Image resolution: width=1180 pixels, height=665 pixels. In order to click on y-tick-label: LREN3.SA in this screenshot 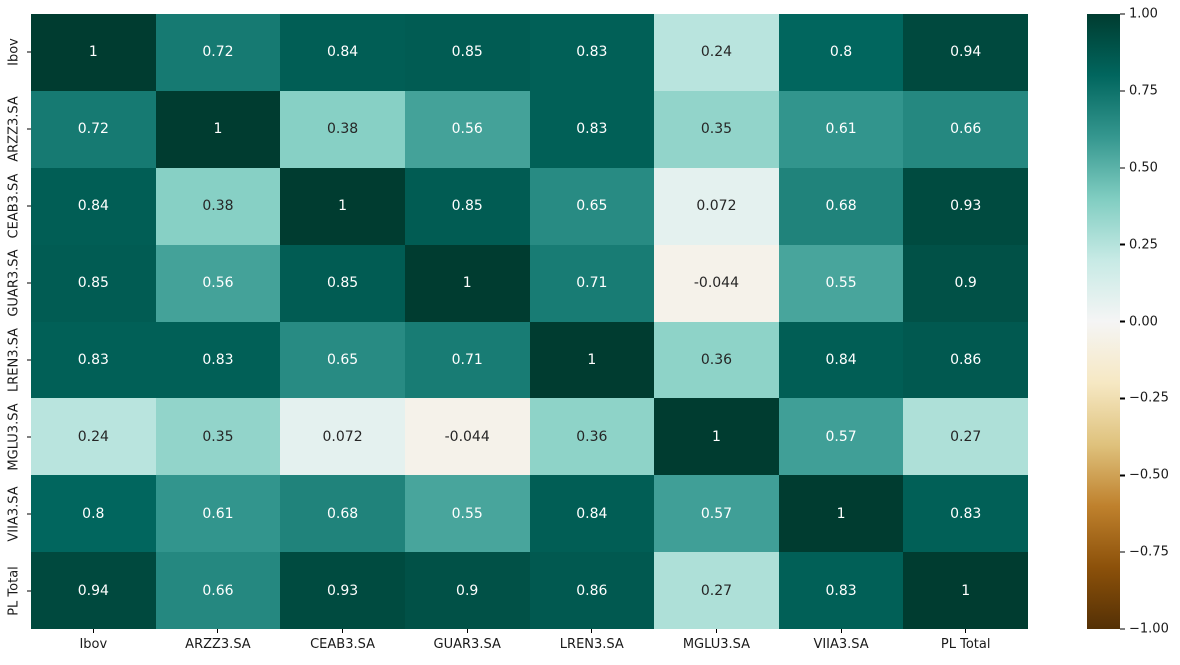, I will do `click(14, 359)`.